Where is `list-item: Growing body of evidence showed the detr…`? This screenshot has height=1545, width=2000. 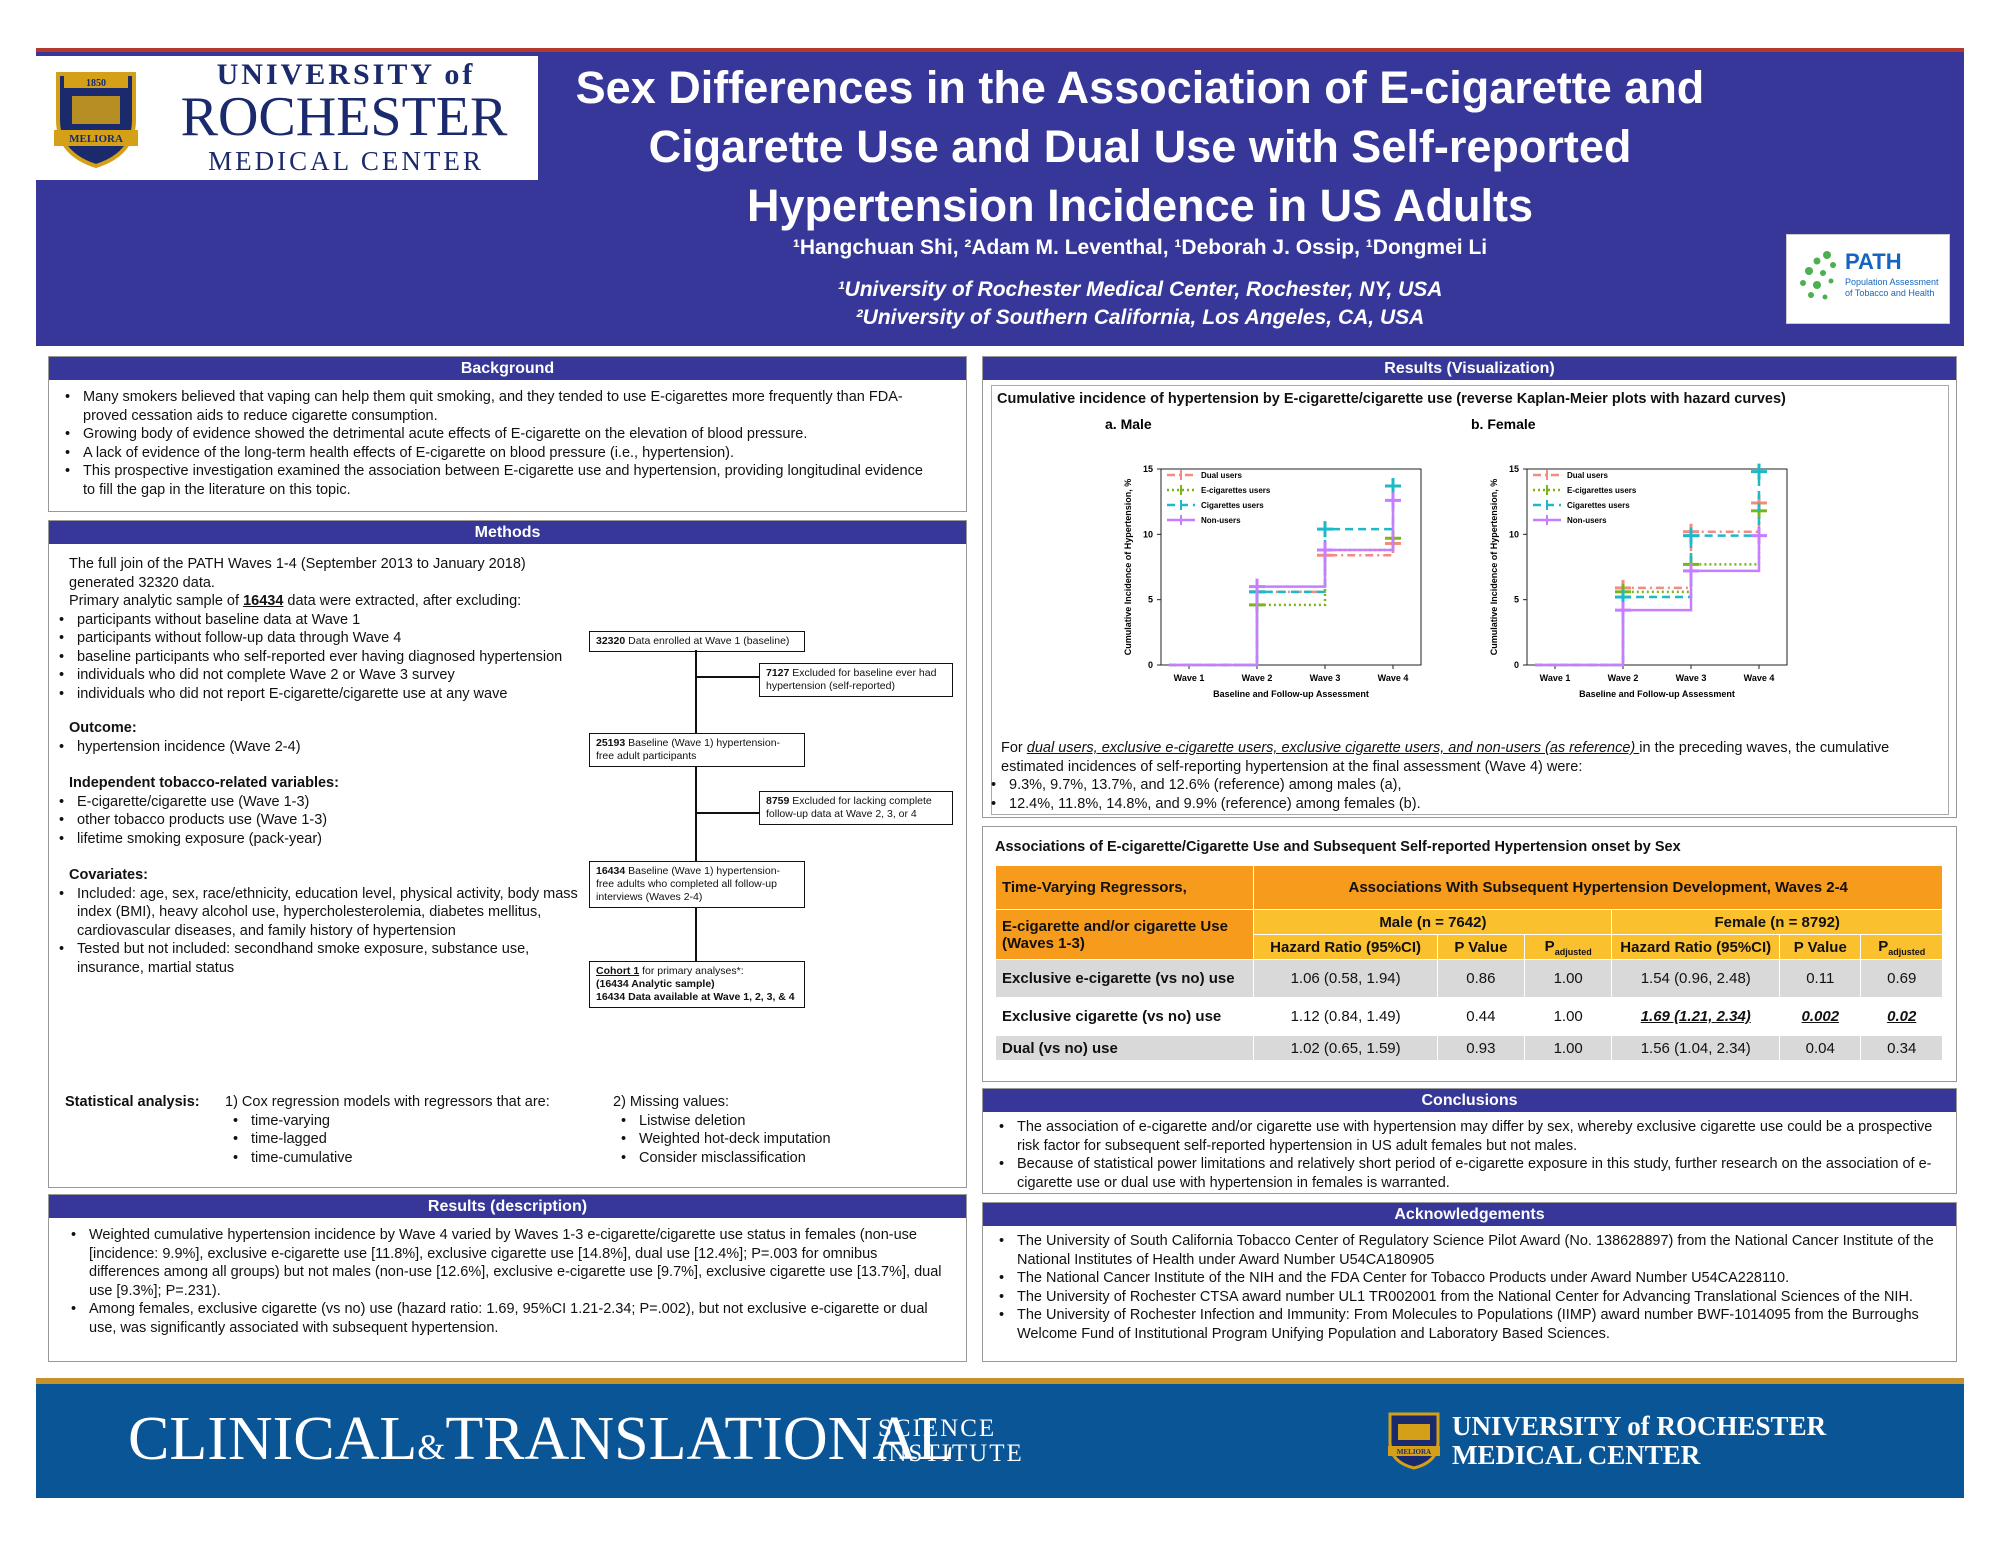 list-item: Growing body of evidence showed the detr… is located at coordinates (495, 434).